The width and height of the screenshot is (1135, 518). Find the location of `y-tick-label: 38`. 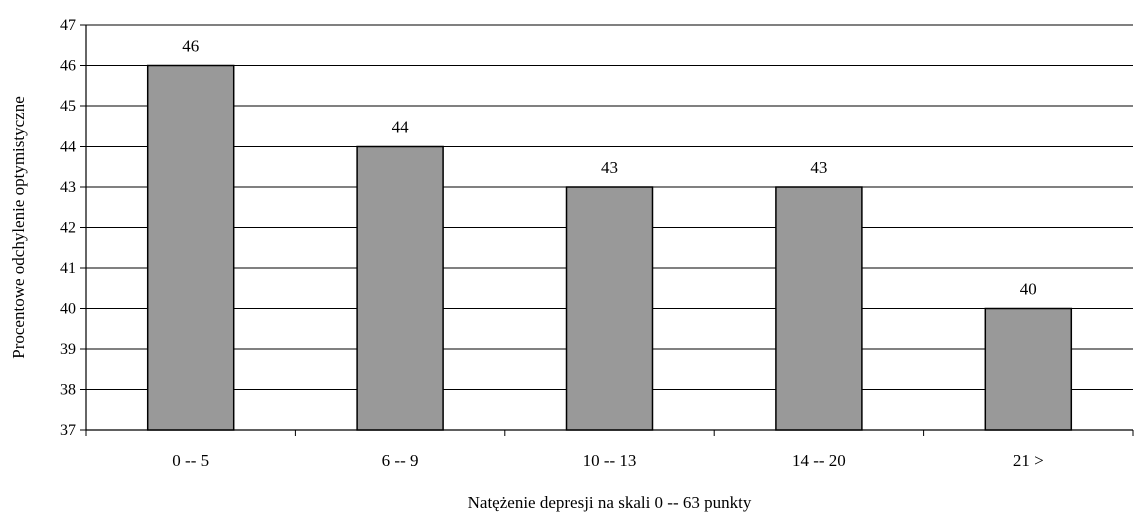

y-tick-label: 38 is located at coordinates (68, 390).